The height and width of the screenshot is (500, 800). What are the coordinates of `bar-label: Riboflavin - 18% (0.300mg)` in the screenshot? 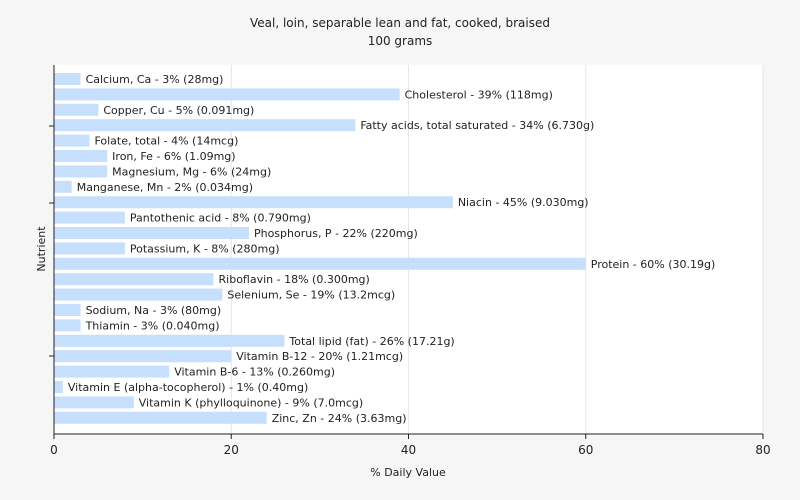 It's located at (294, 279).